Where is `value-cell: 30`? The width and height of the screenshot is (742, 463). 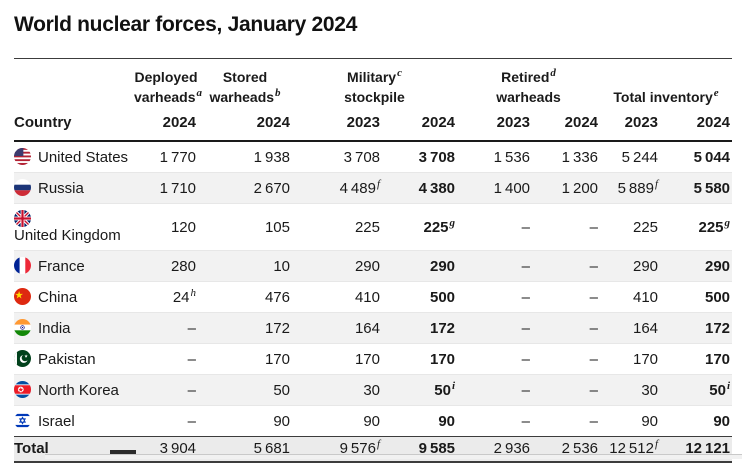
value-cell: 30 is located at coordinates (337, 390).